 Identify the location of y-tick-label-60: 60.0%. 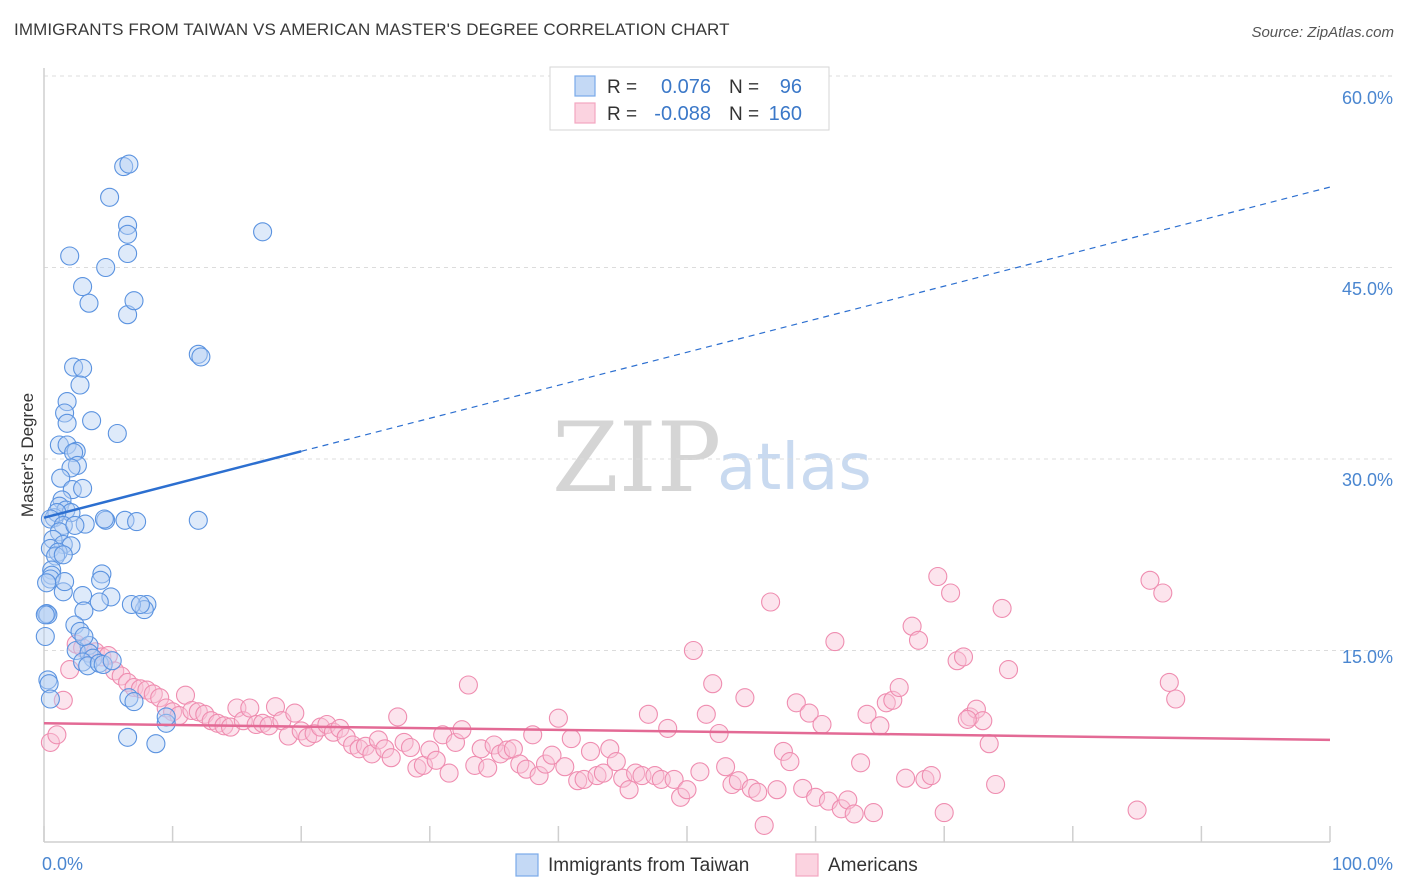
(1367, 98).